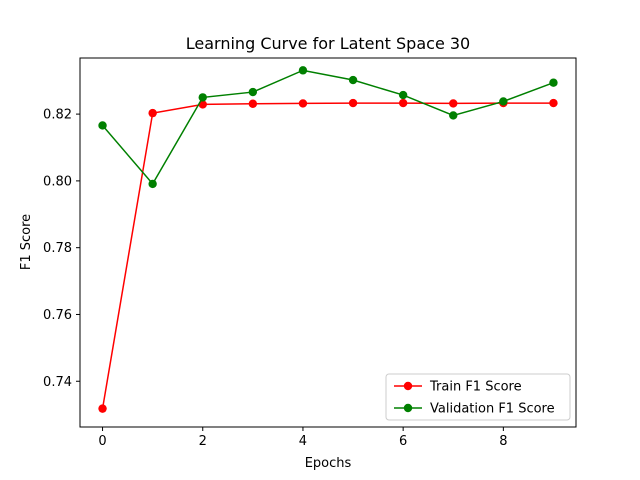 The width and height of the screenshot is (640, 480). Describe the element at coordinates (403, 441) in the screenshot. I see `x-tick-label: 6` at that location.